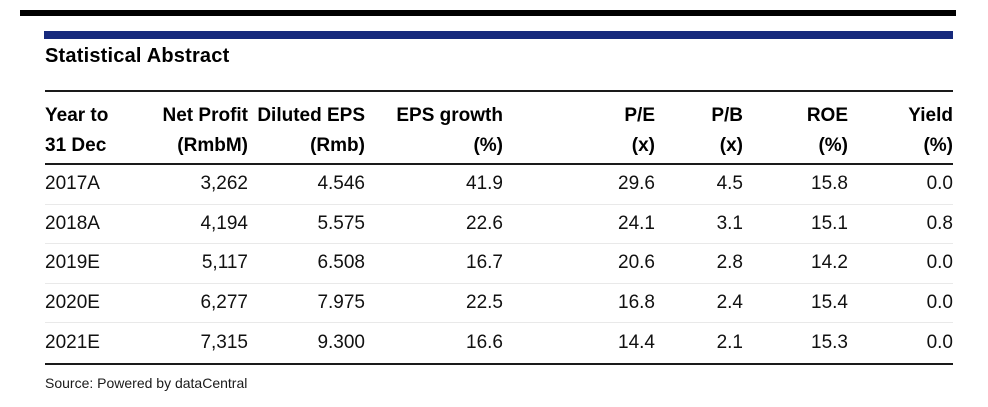 This screenshot has width=988, height=407. I want to click on header-line1: P/B, so click(727, 115).